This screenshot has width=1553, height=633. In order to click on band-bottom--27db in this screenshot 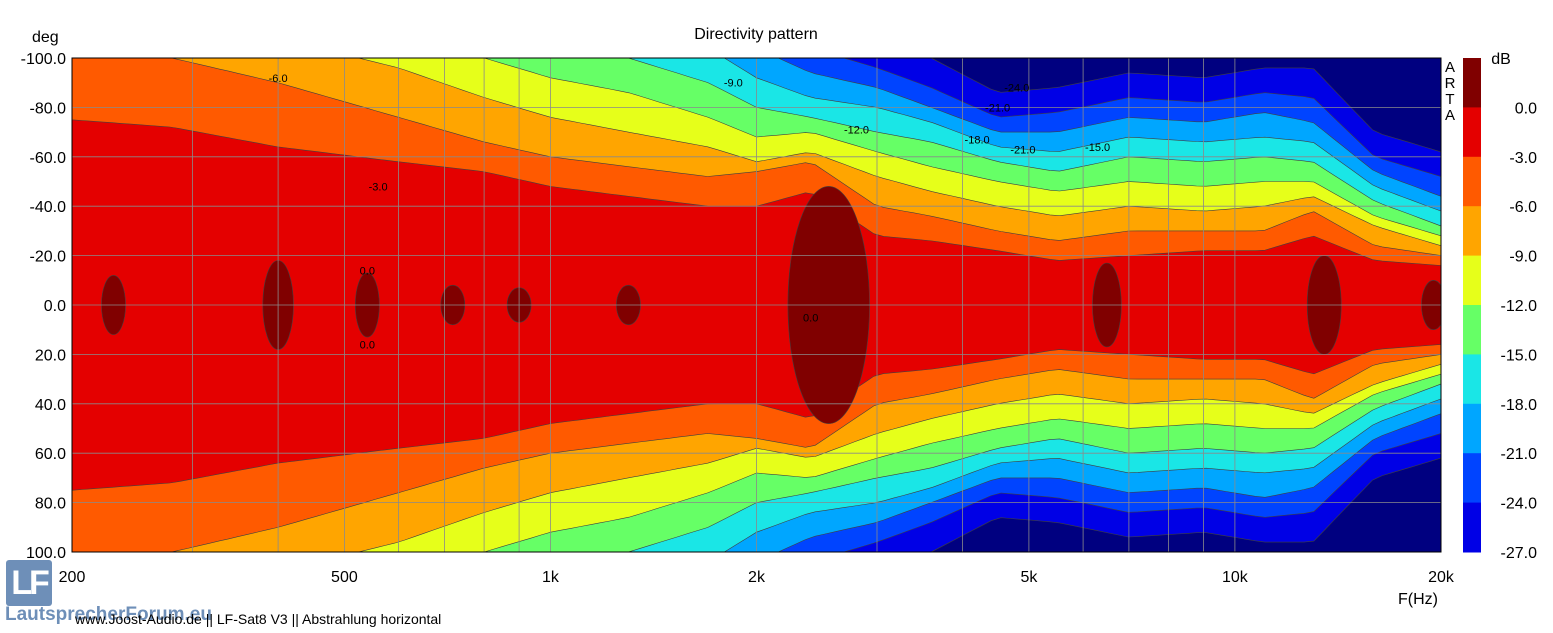, I will do `click(1185, 504)`.